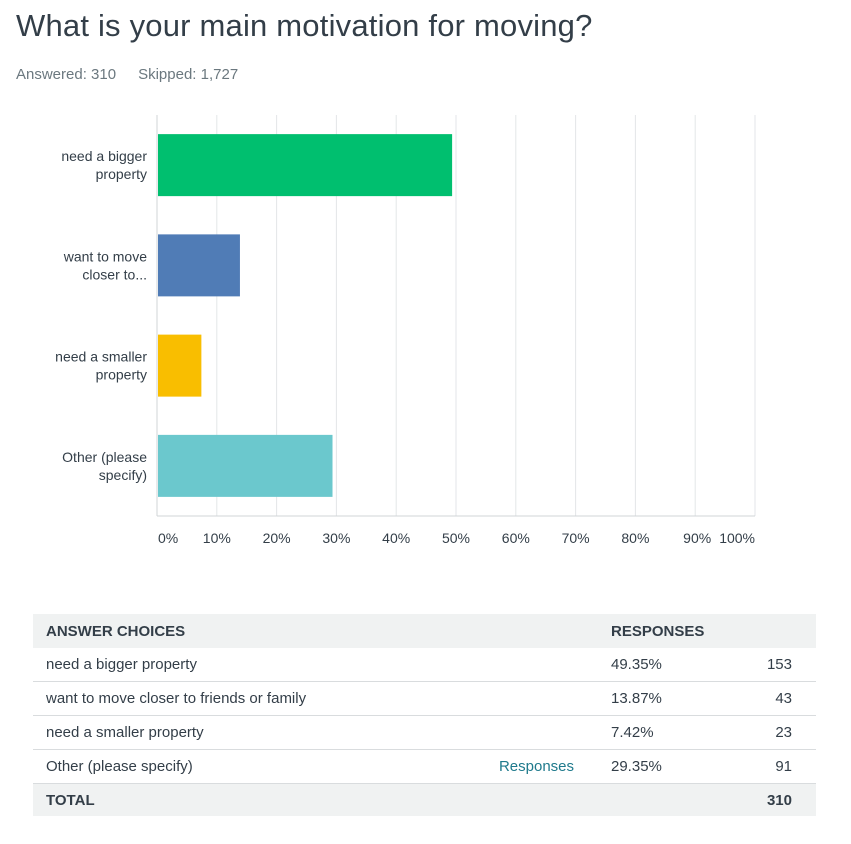 This screenshot has width=851, height=844. Describe the element at coordinates (707, 631) in the screenshot. I see `header-responses: RESPONSES` at that location.